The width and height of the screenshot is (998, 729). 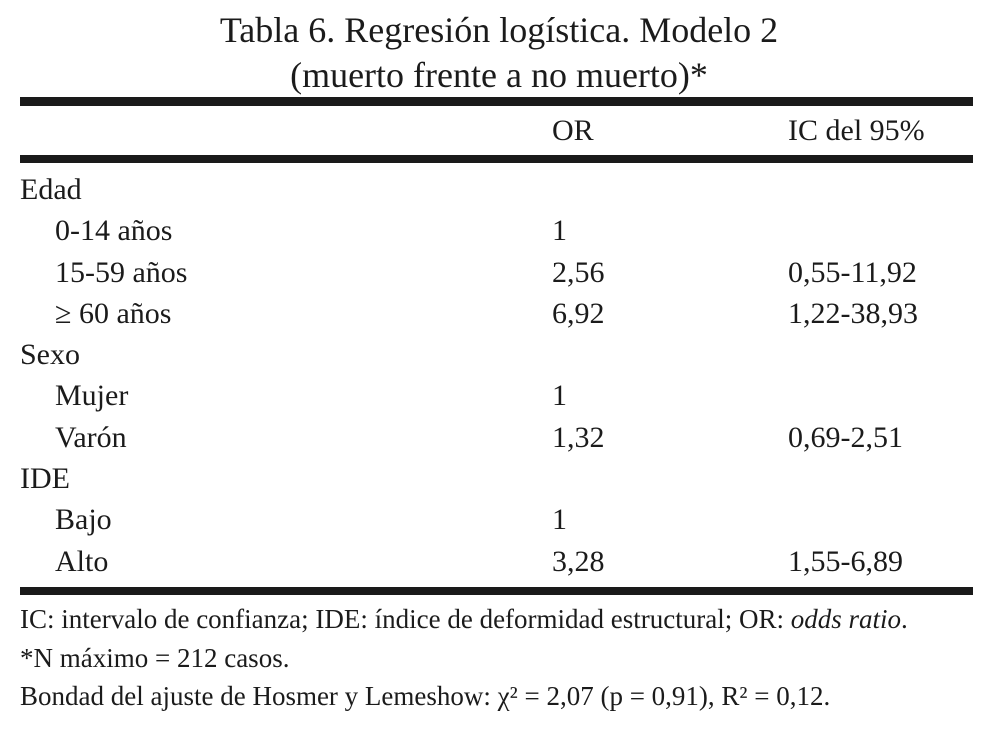 What do you see at coordinates (496, 591) in the screenshot?
I see `bottom-rule` at bounding box center [496, 591].